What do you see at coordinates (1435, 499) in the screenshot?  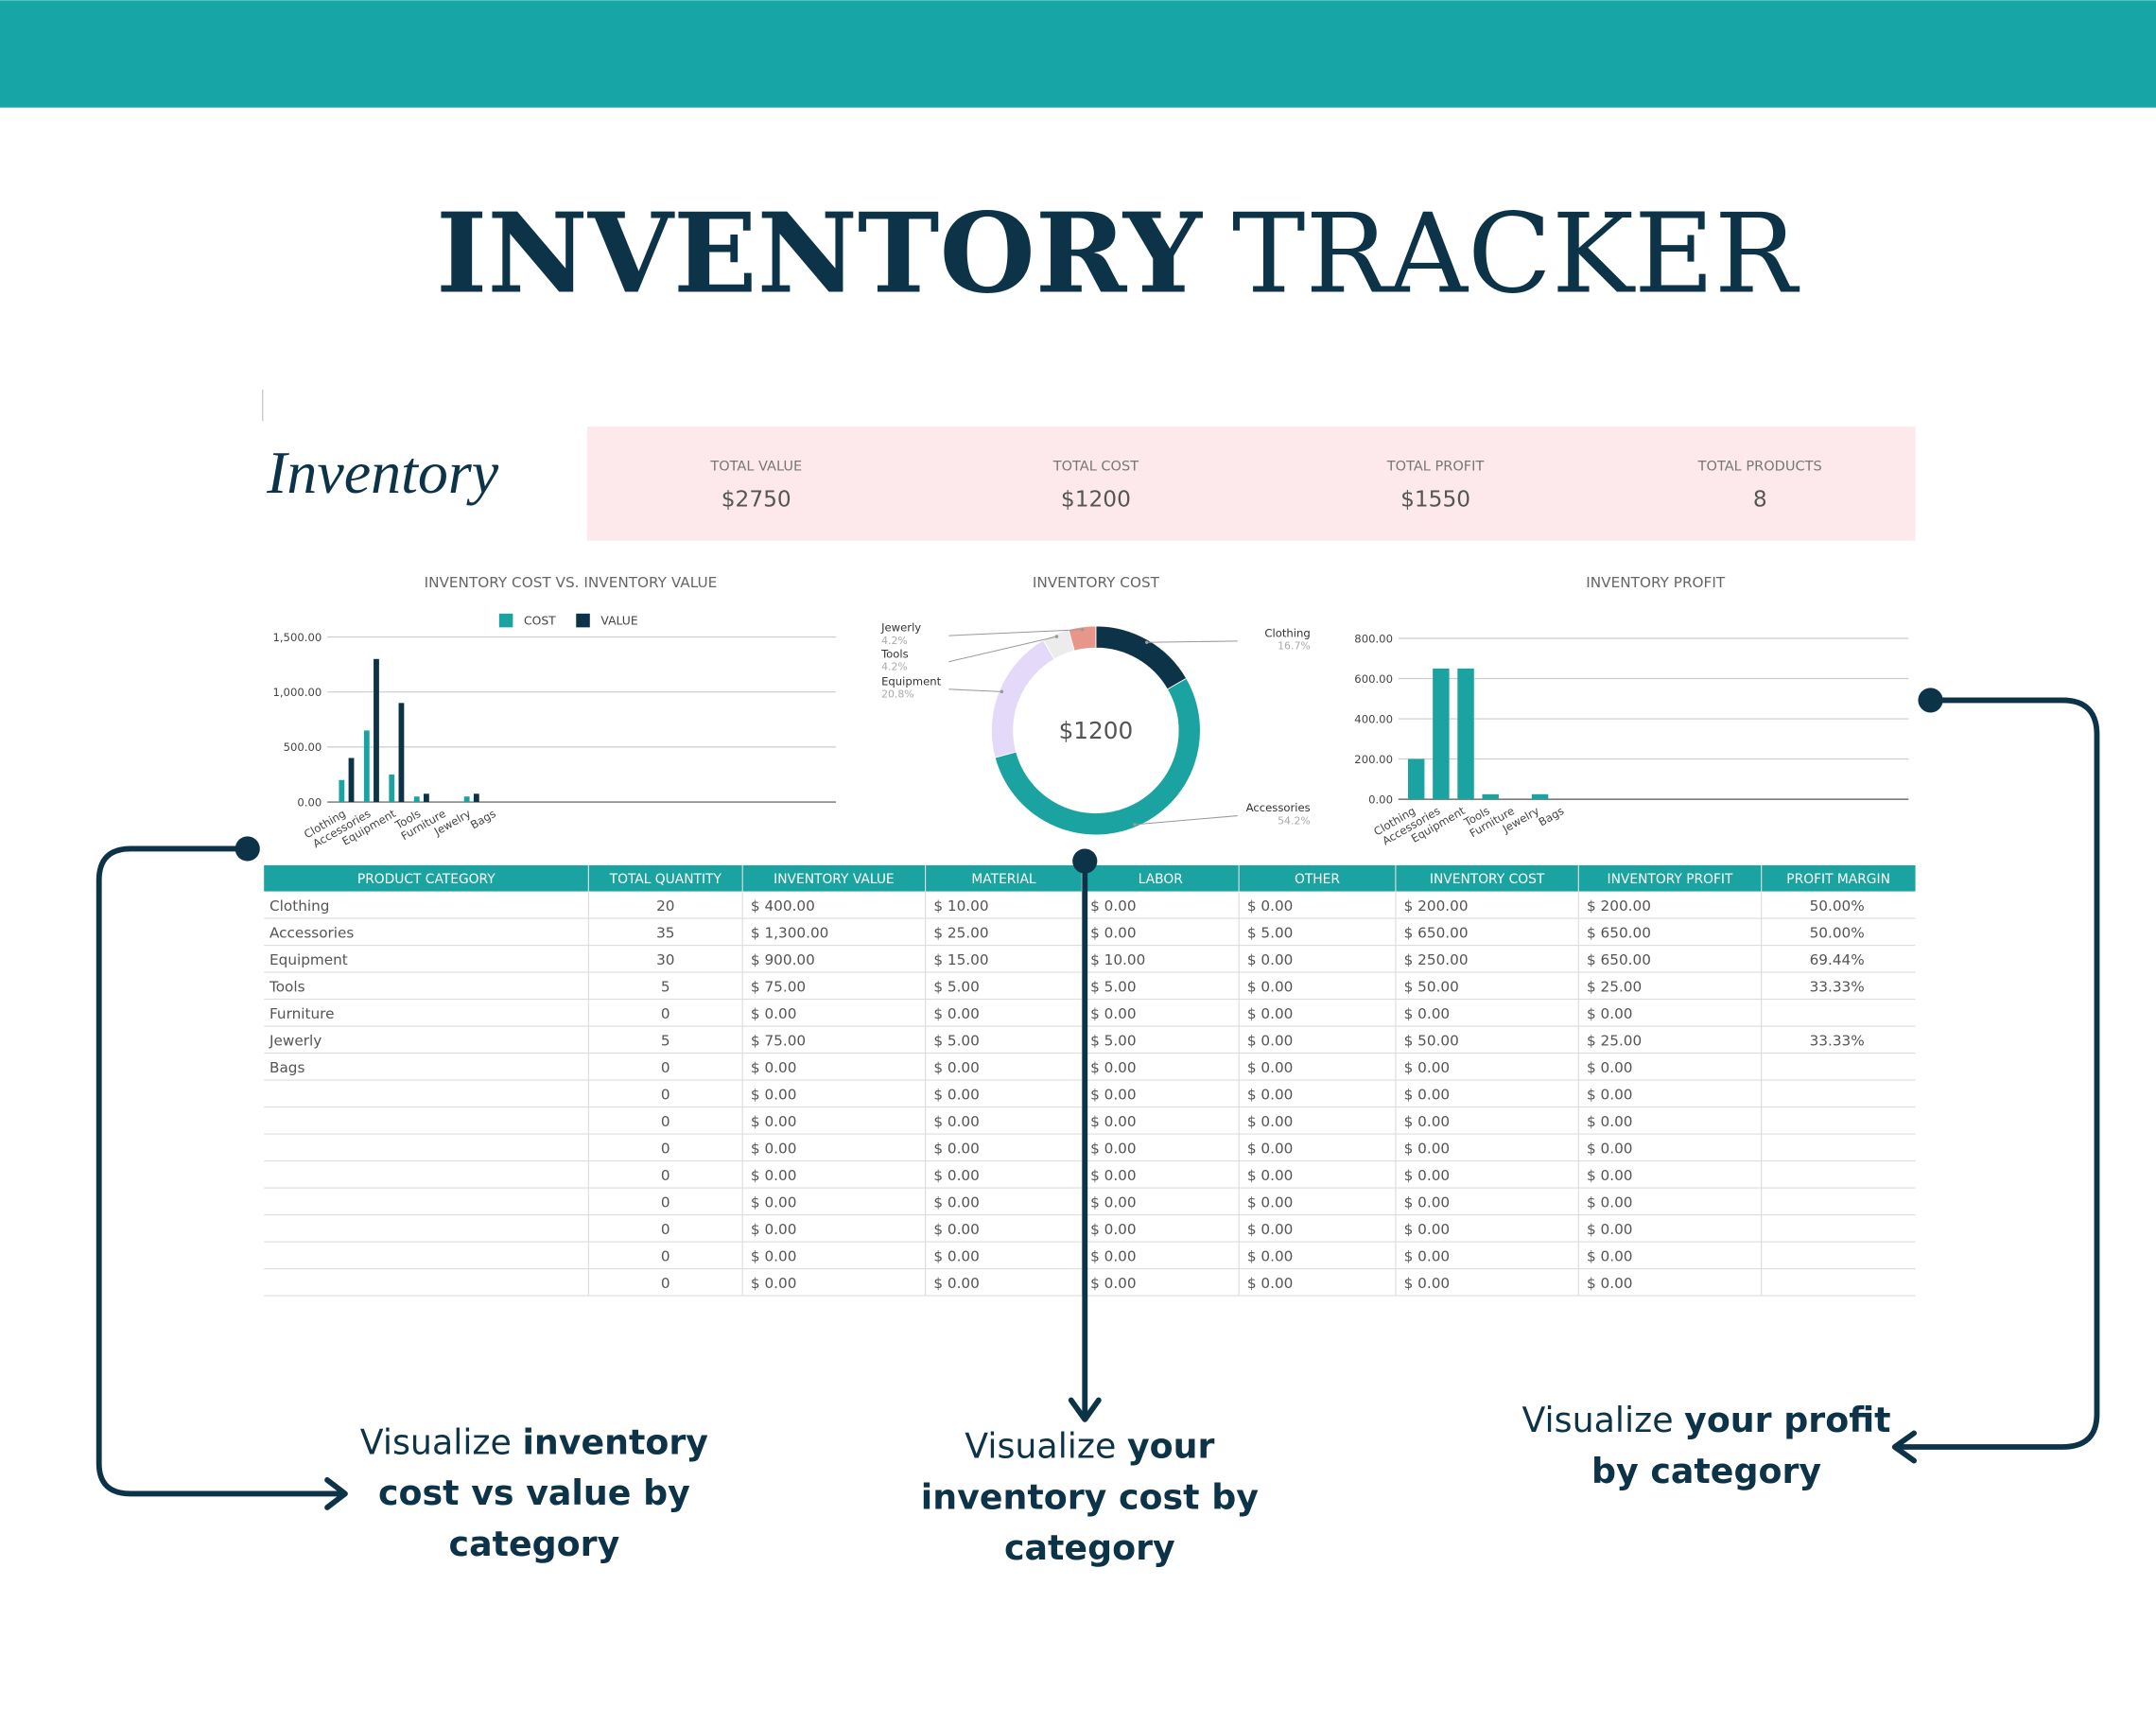 I see `summary-value: $1550` at bounding box center [1435, 499].